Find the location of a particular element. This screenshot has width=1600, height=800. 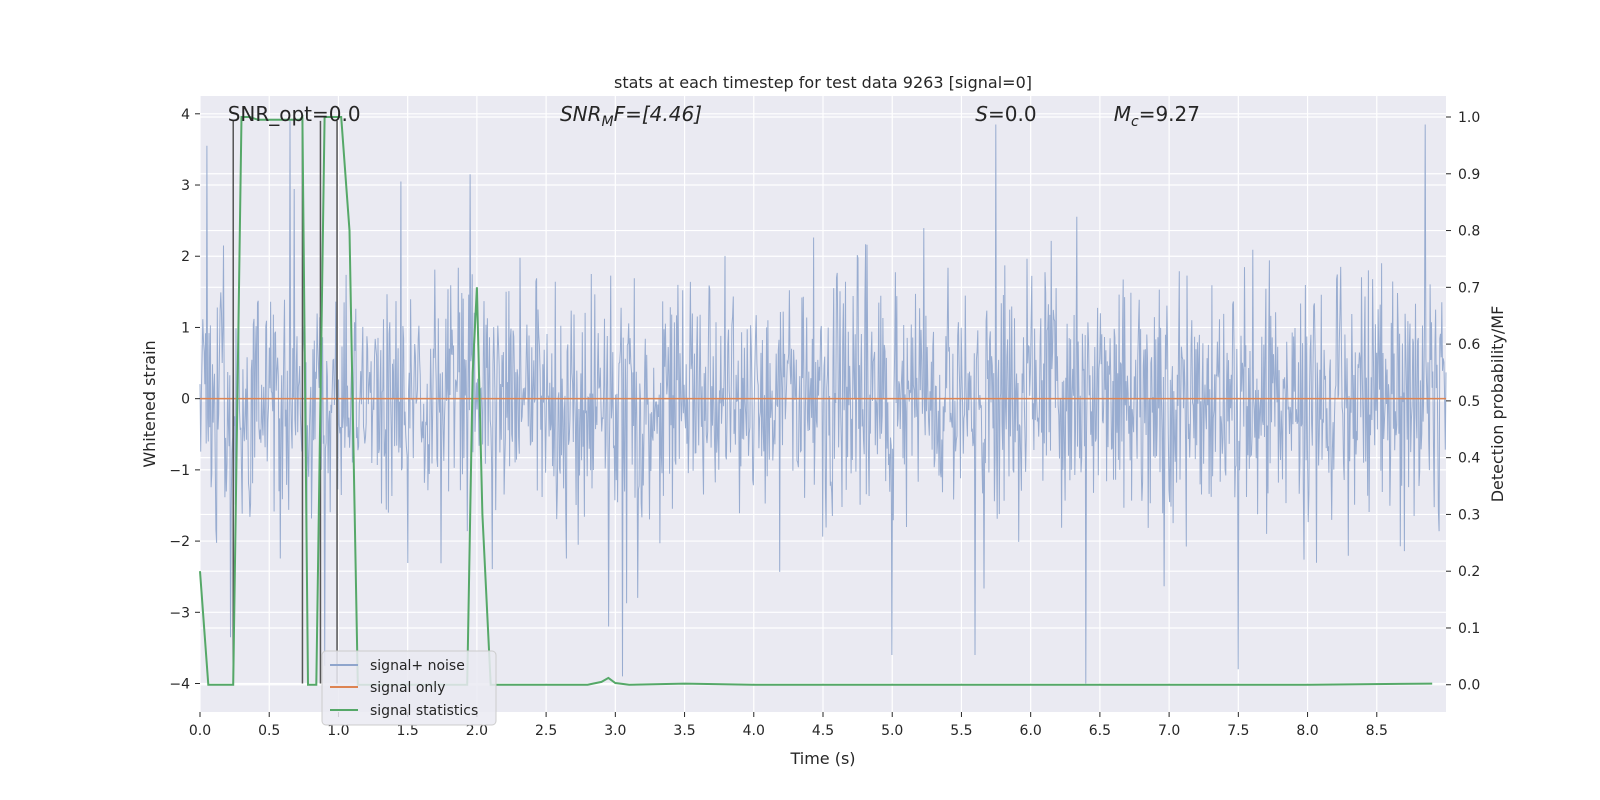

y2-tick-label-9: 0.9 is located at coordinates (1469, 175).